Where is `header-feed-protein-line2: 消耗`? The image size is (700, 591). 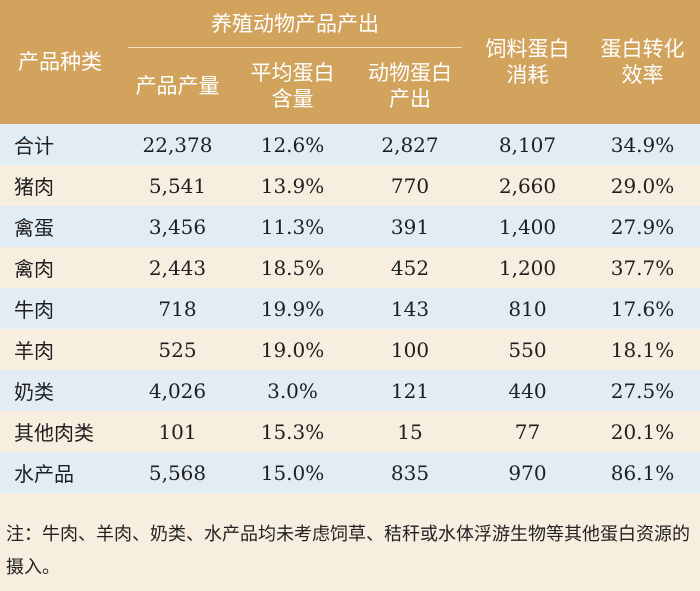 header-feed-protein-line2: 消耗 is located at coordinates (527, 75).